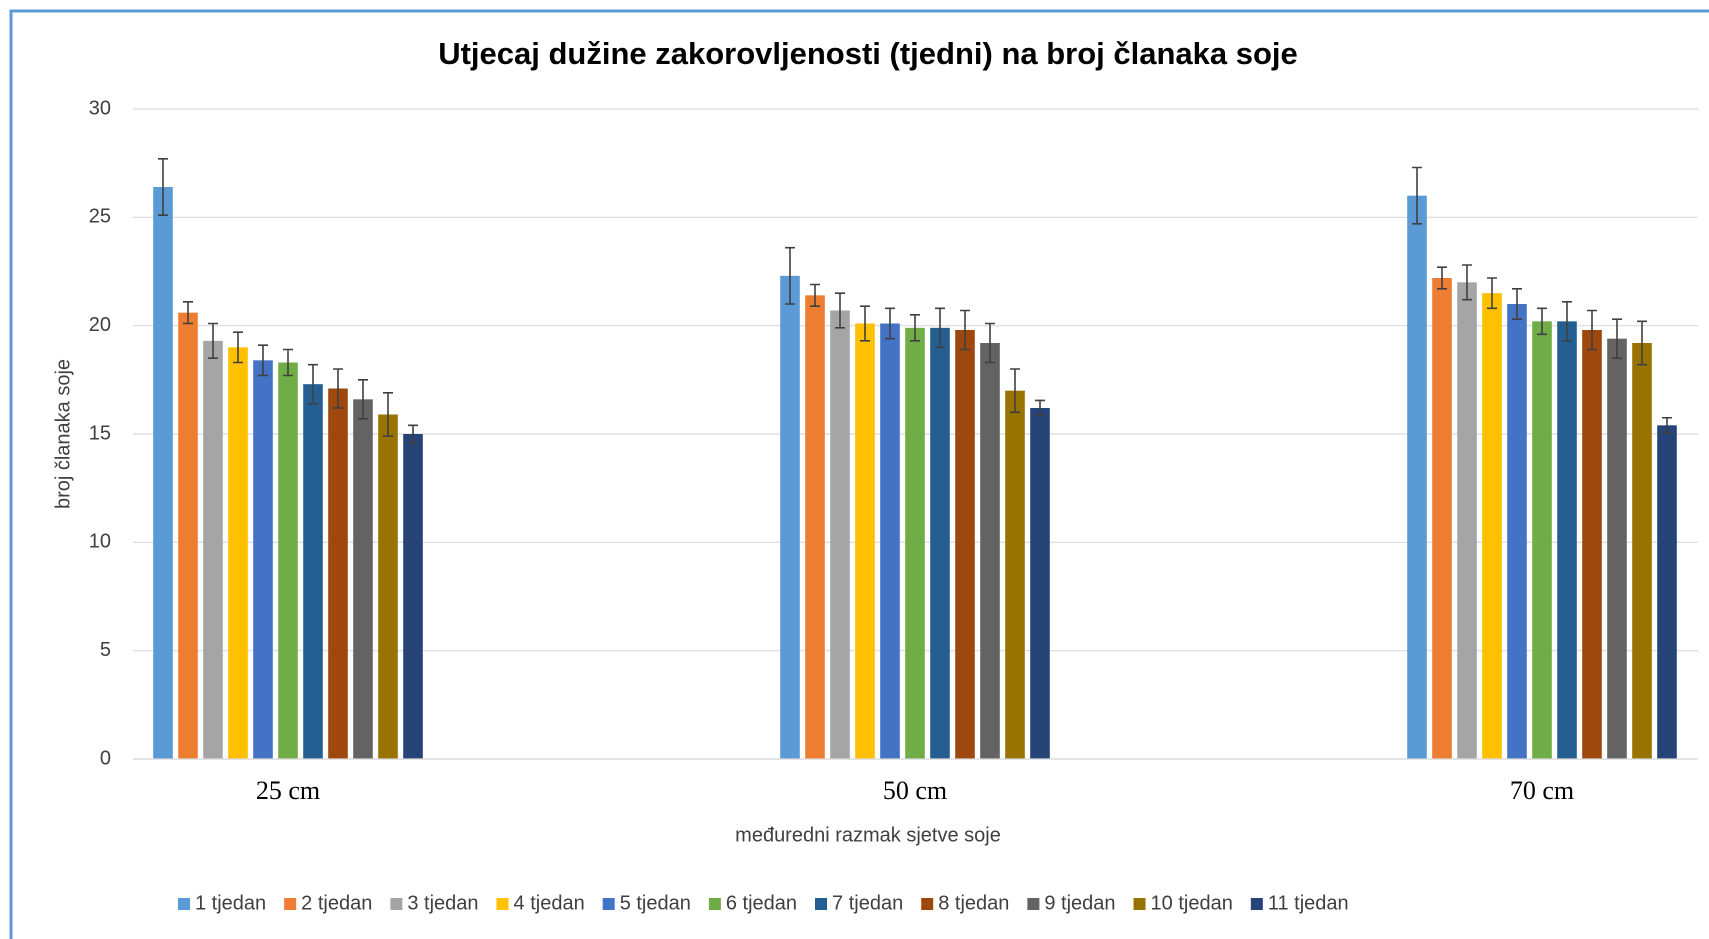  What do you see at coordinates (1079, 903) in the screenshot?
I see `legend-label: 9 tjedan` at bounding box center [1079, 903].